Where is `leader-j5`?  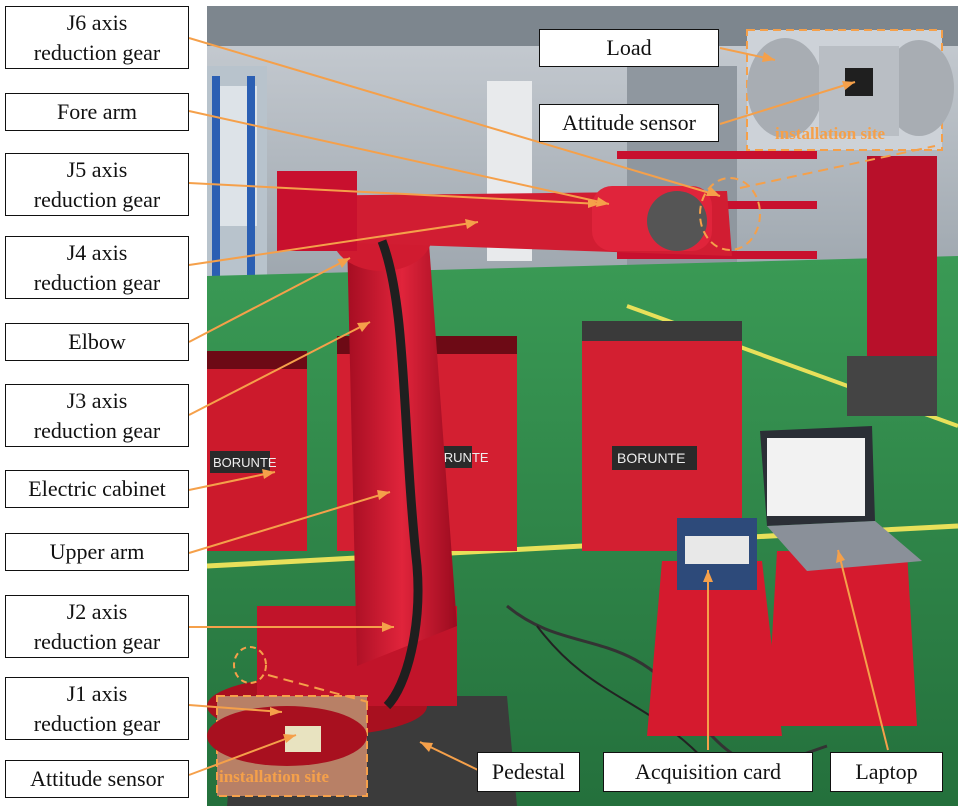
leader-j5 is located at coordinates (394, 193).